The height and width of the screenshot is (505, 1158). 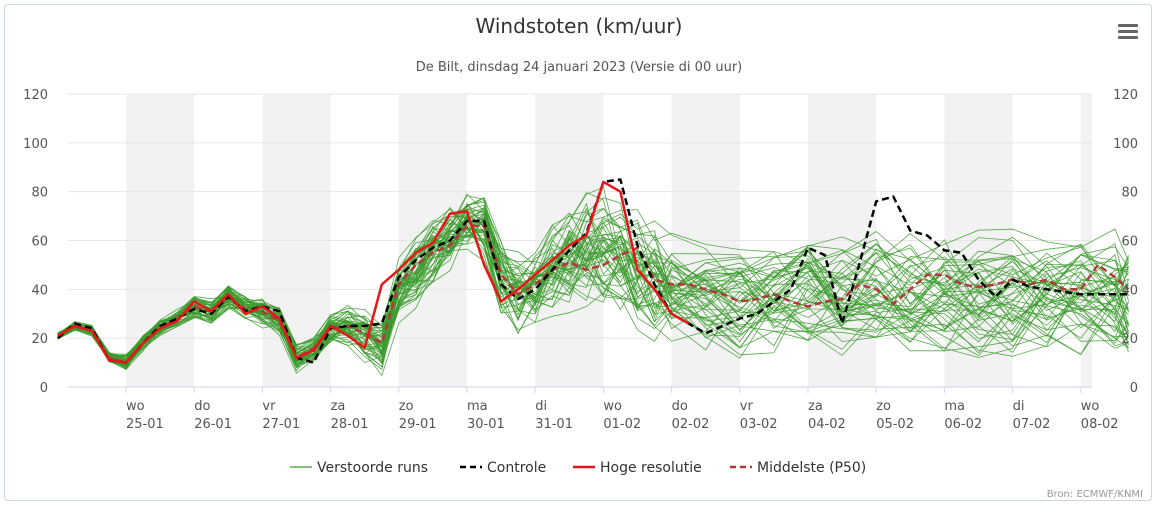 What do you see at coordinates (44, 388) in the screenshot?
I see `y-tick-left: 0` at bounding box center [44, 388].